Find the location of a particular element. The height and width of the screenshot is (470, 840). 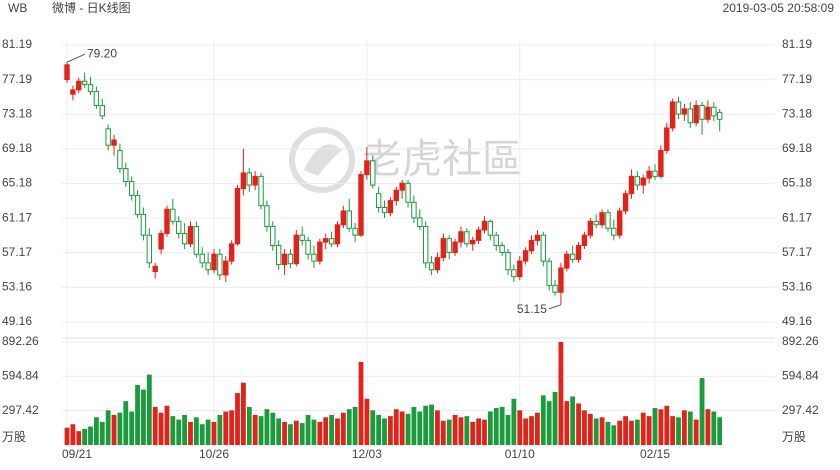

x-tick-label: 12/03 is located at coordinates (367, 454).